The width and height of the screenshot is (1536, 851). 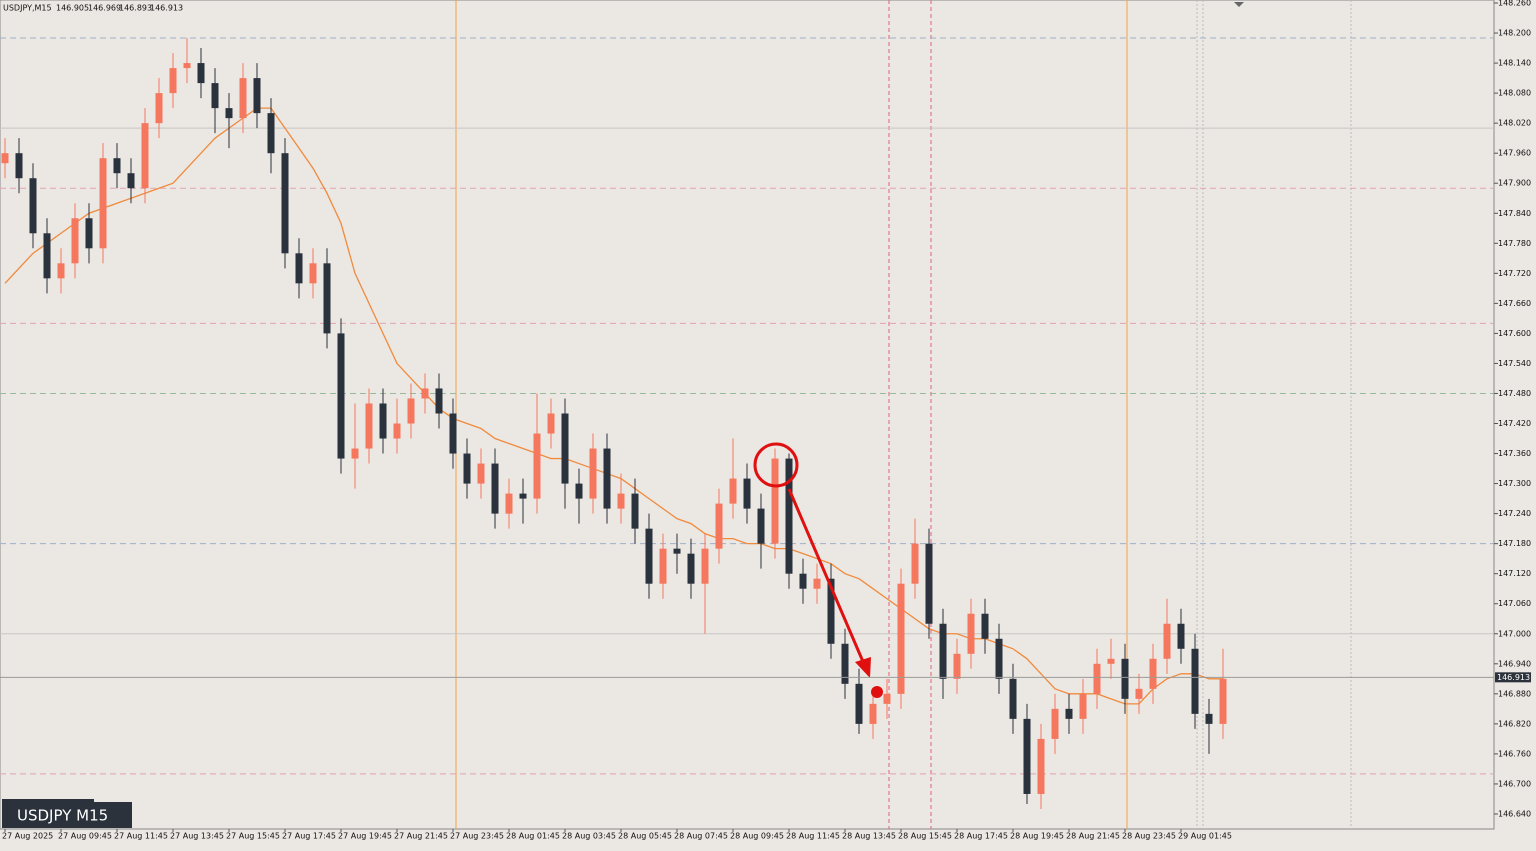 What do you see at coordinates (1514, 243) in the screenshot?
I see `y-tick-label: 147.780` at bounding box center [1514, 243].